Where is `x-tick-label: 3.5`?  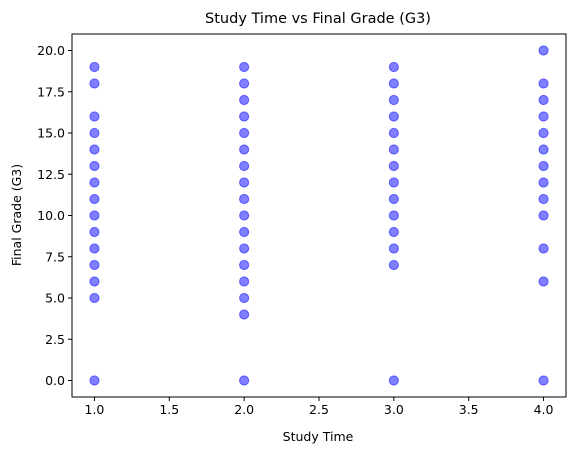 x-tick-label: 3.5 is located at coordinates (469, 409).